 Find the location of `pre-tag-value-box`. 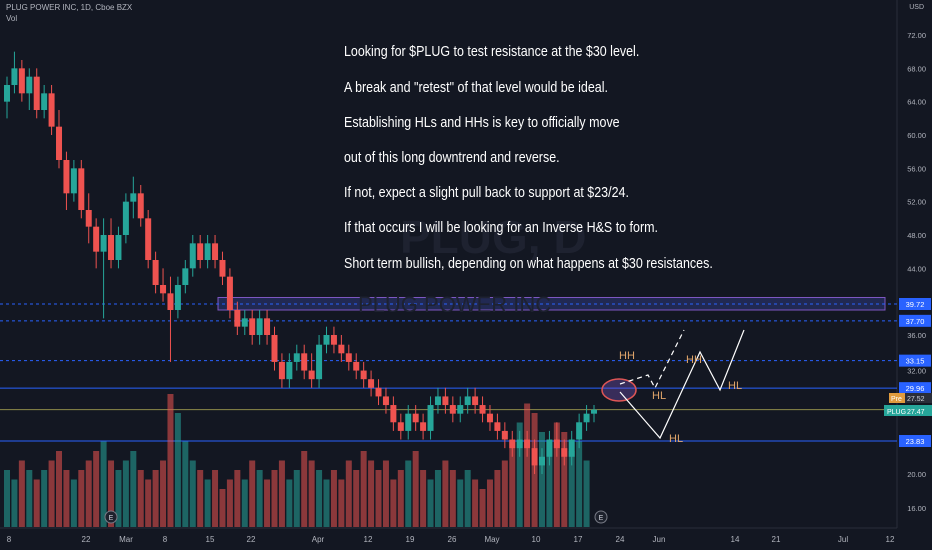

pre-tag-value-box is located at coordinates (918, 398).